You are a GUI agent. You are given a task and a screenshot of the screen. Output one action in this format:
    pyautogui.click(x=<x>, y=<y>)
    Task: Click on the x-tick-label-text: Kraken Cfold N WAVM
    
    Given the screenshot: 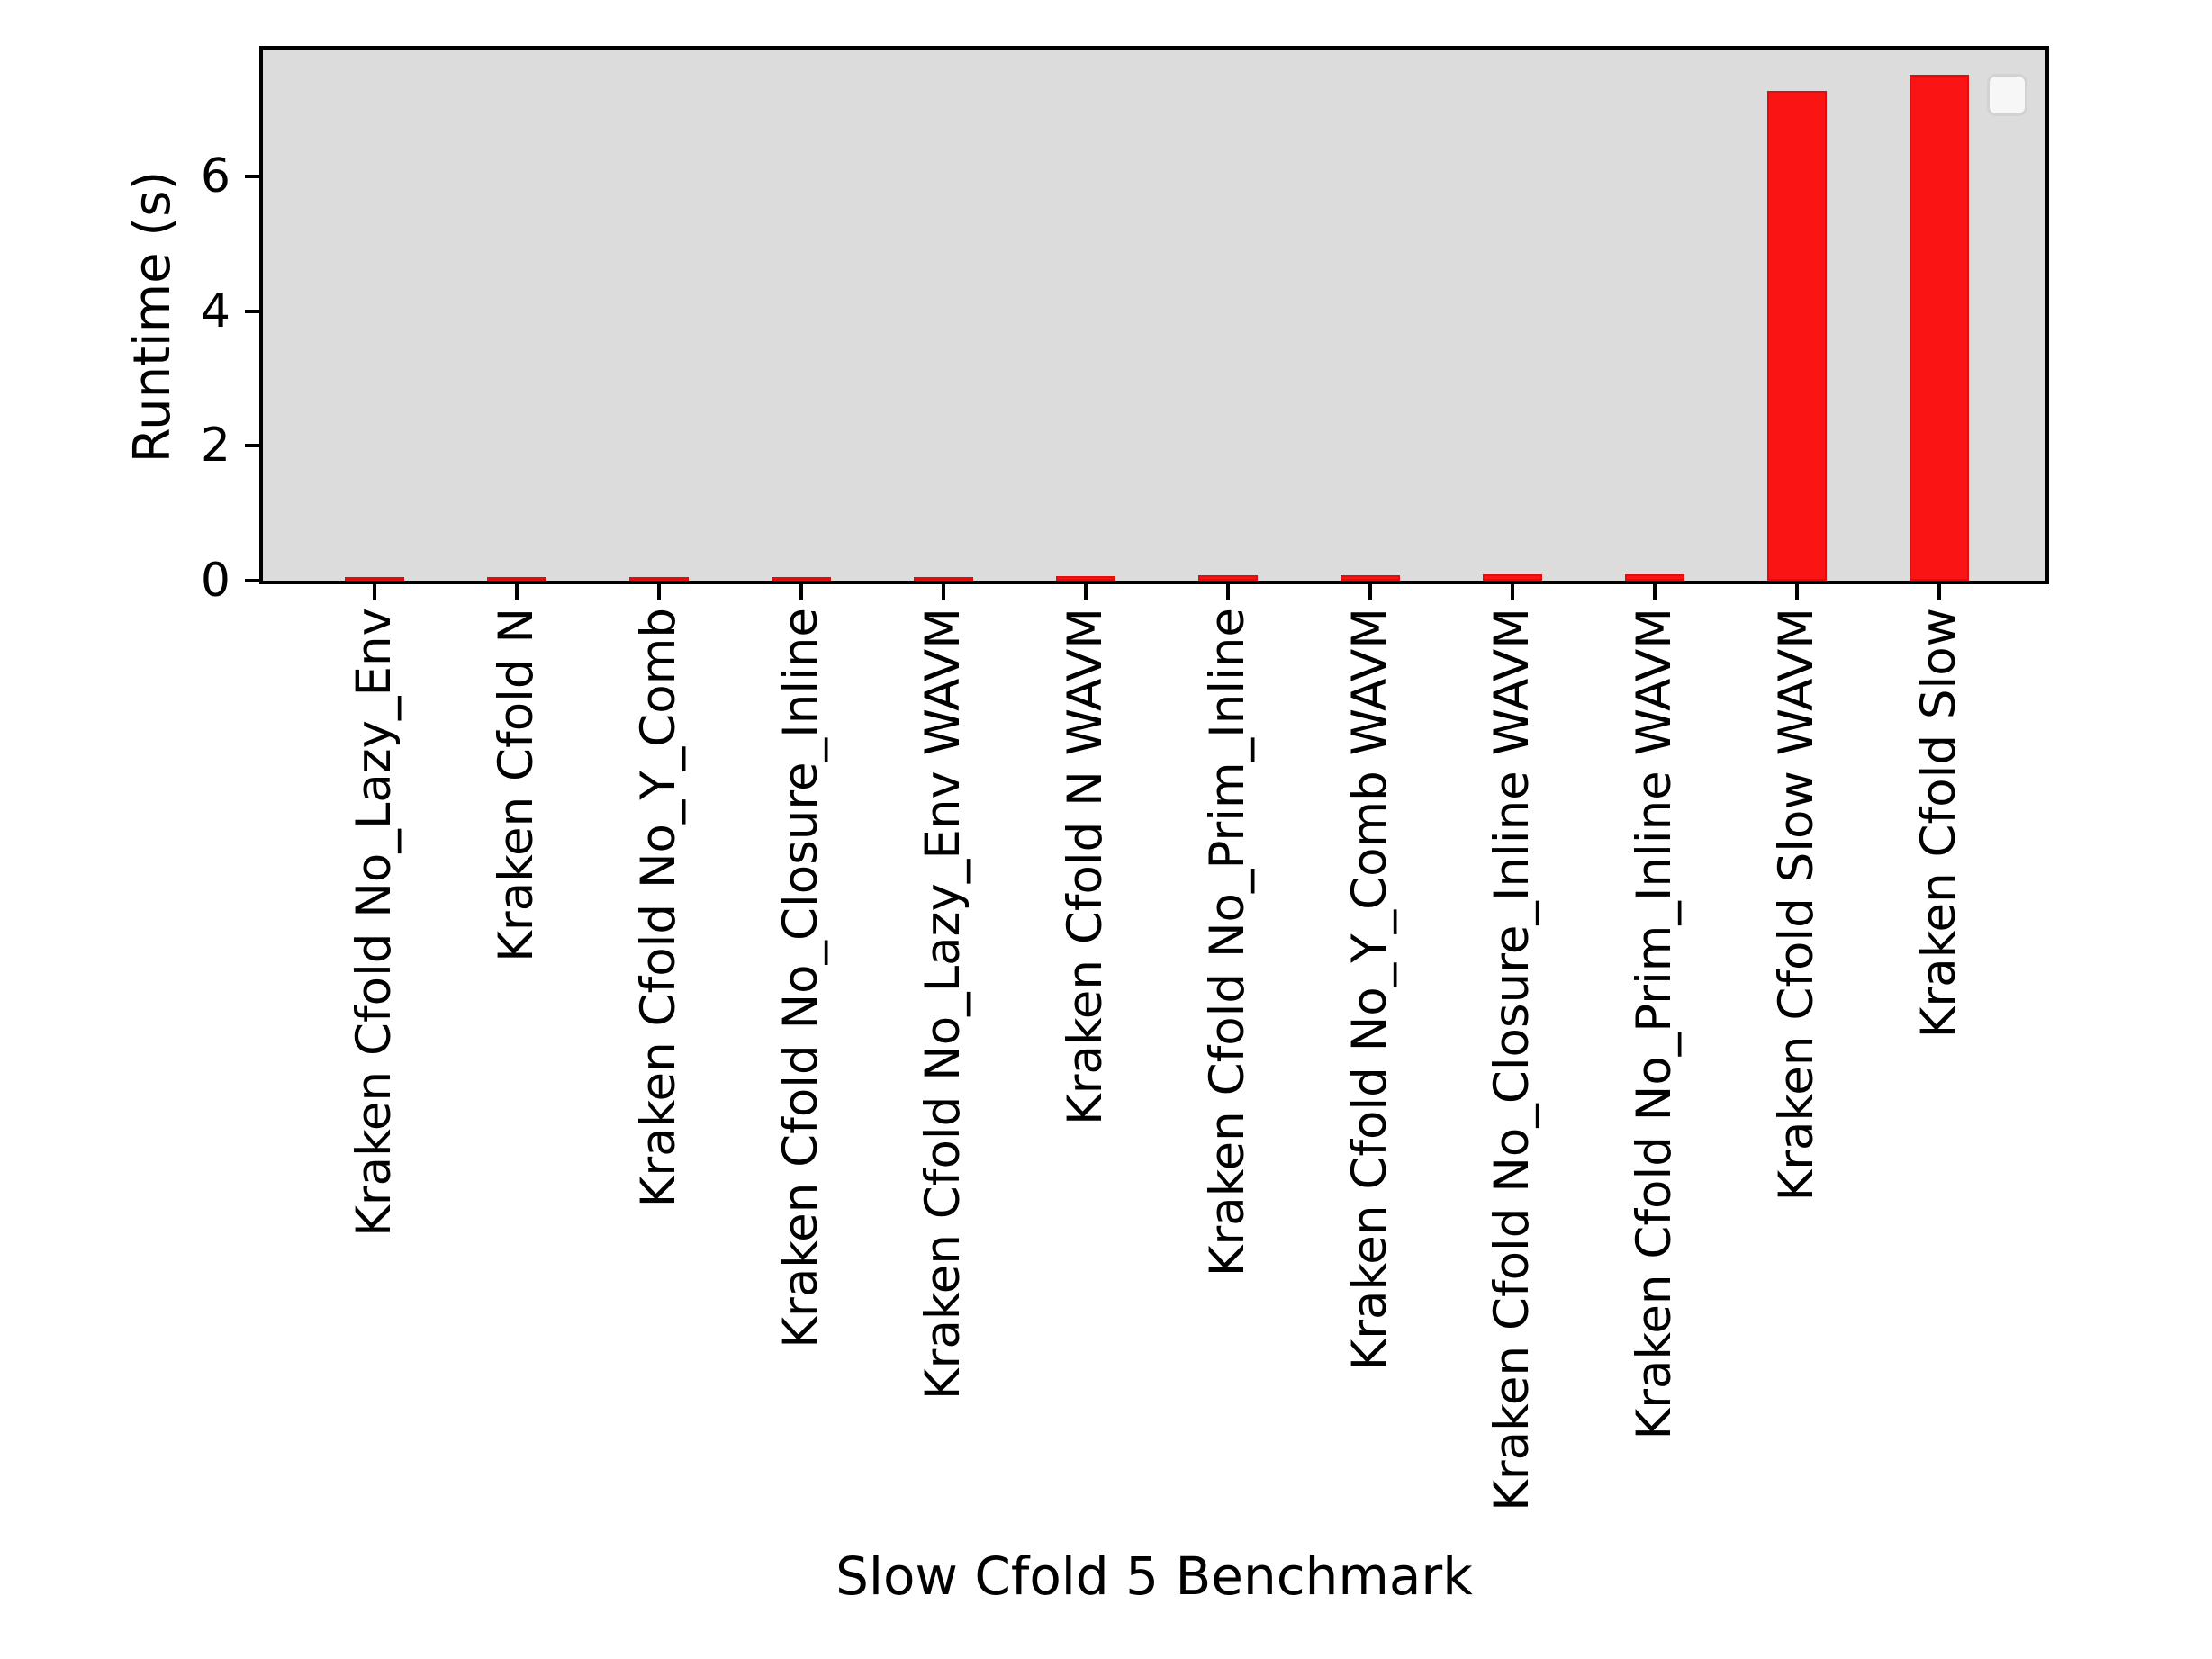 What is the action you would take?
    pyautogui.click(x=1085, y=867)
    